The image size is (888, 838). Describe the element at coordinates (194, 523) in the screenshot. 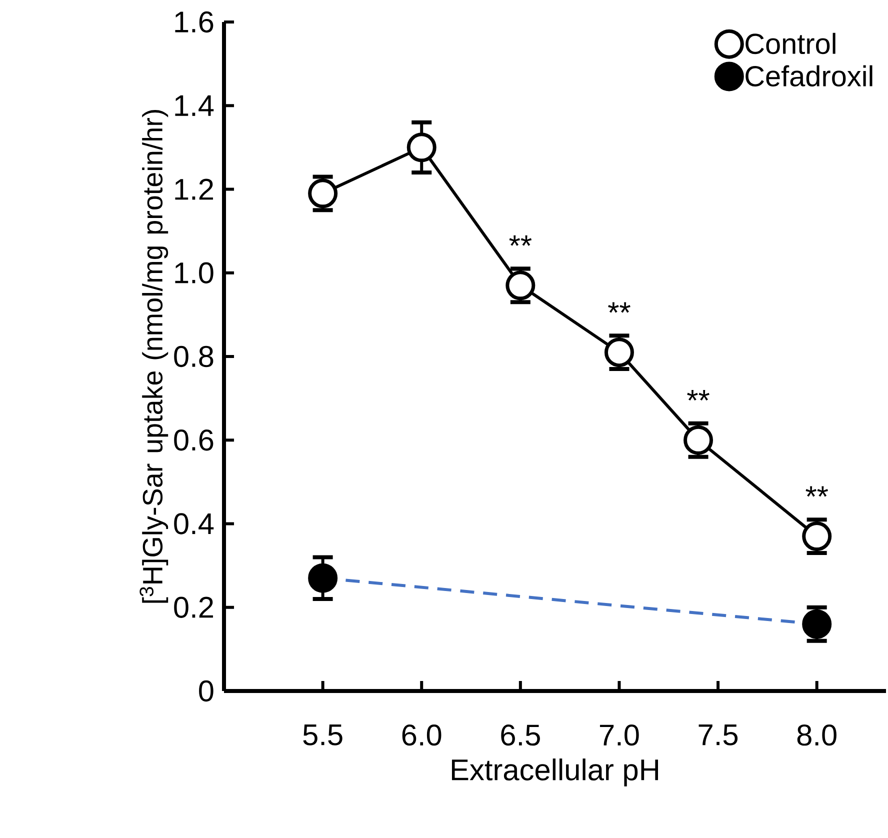

I see `y-tick-label: 0.4` at that location.